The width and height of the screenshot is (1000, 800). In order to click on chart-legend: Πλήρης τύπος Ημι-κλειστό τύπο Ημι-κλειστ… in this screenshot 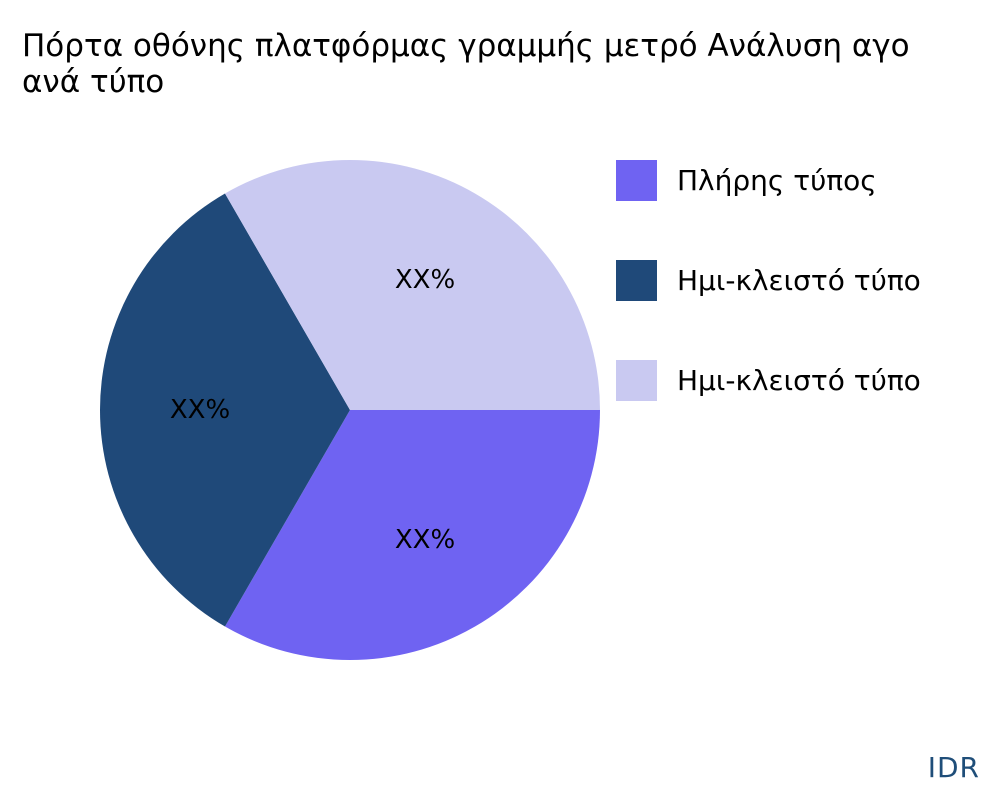, I will do `click(768, 309)`.